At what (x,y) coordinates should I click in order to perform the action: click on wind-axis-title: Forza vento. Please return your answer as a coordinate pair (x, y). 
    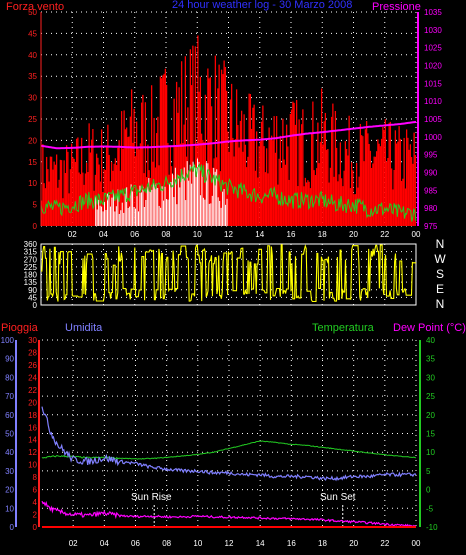
    Looking at the image, I should click on (35, 7).